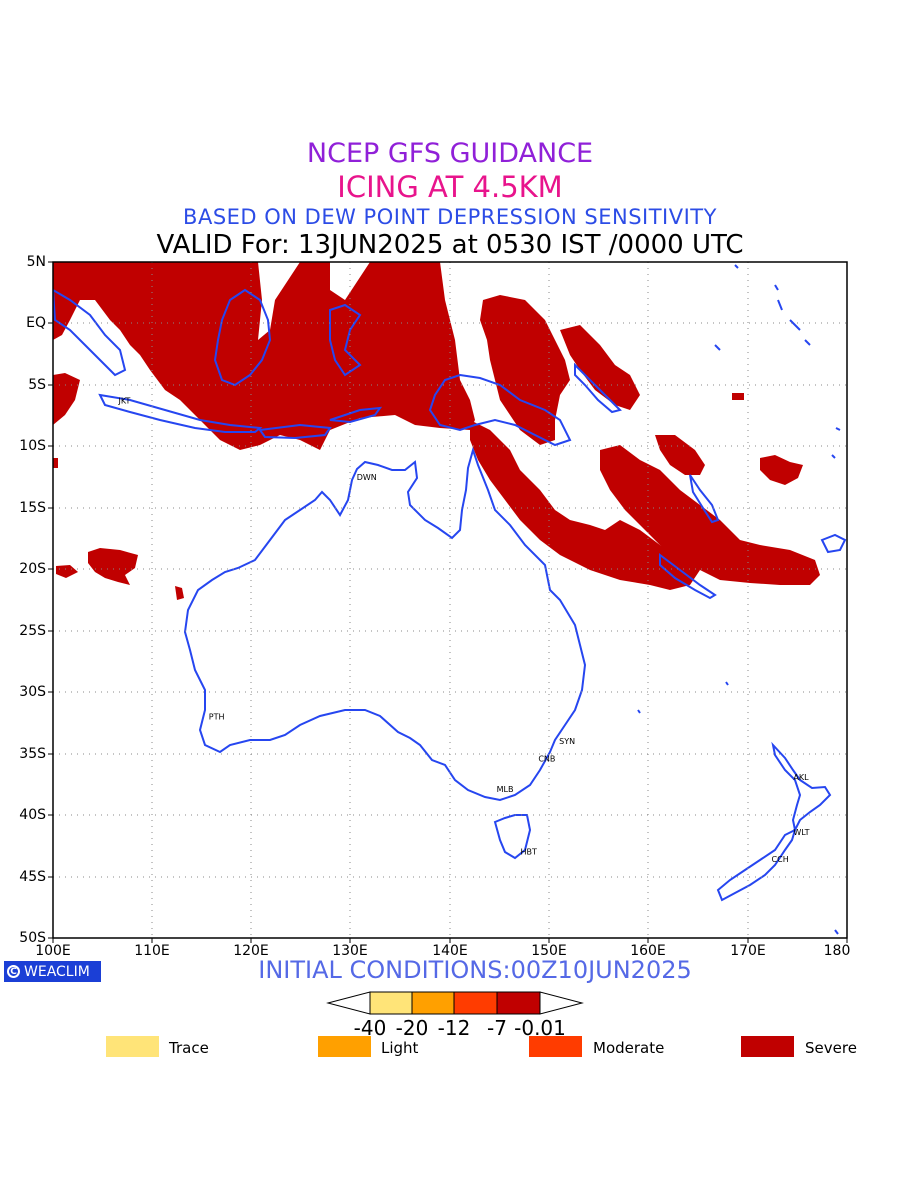  Describe the element at coordinates (450, 951) in the screenshot. I see `lon-label-140e: 140E` at that location.